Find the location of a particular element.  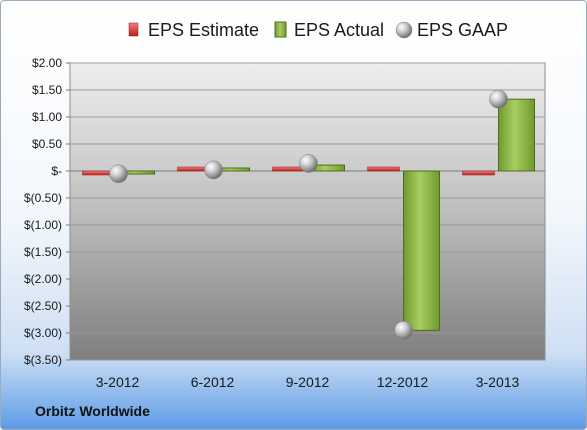

legend-swatch-eps-actual is located at coordinates (280, 29).